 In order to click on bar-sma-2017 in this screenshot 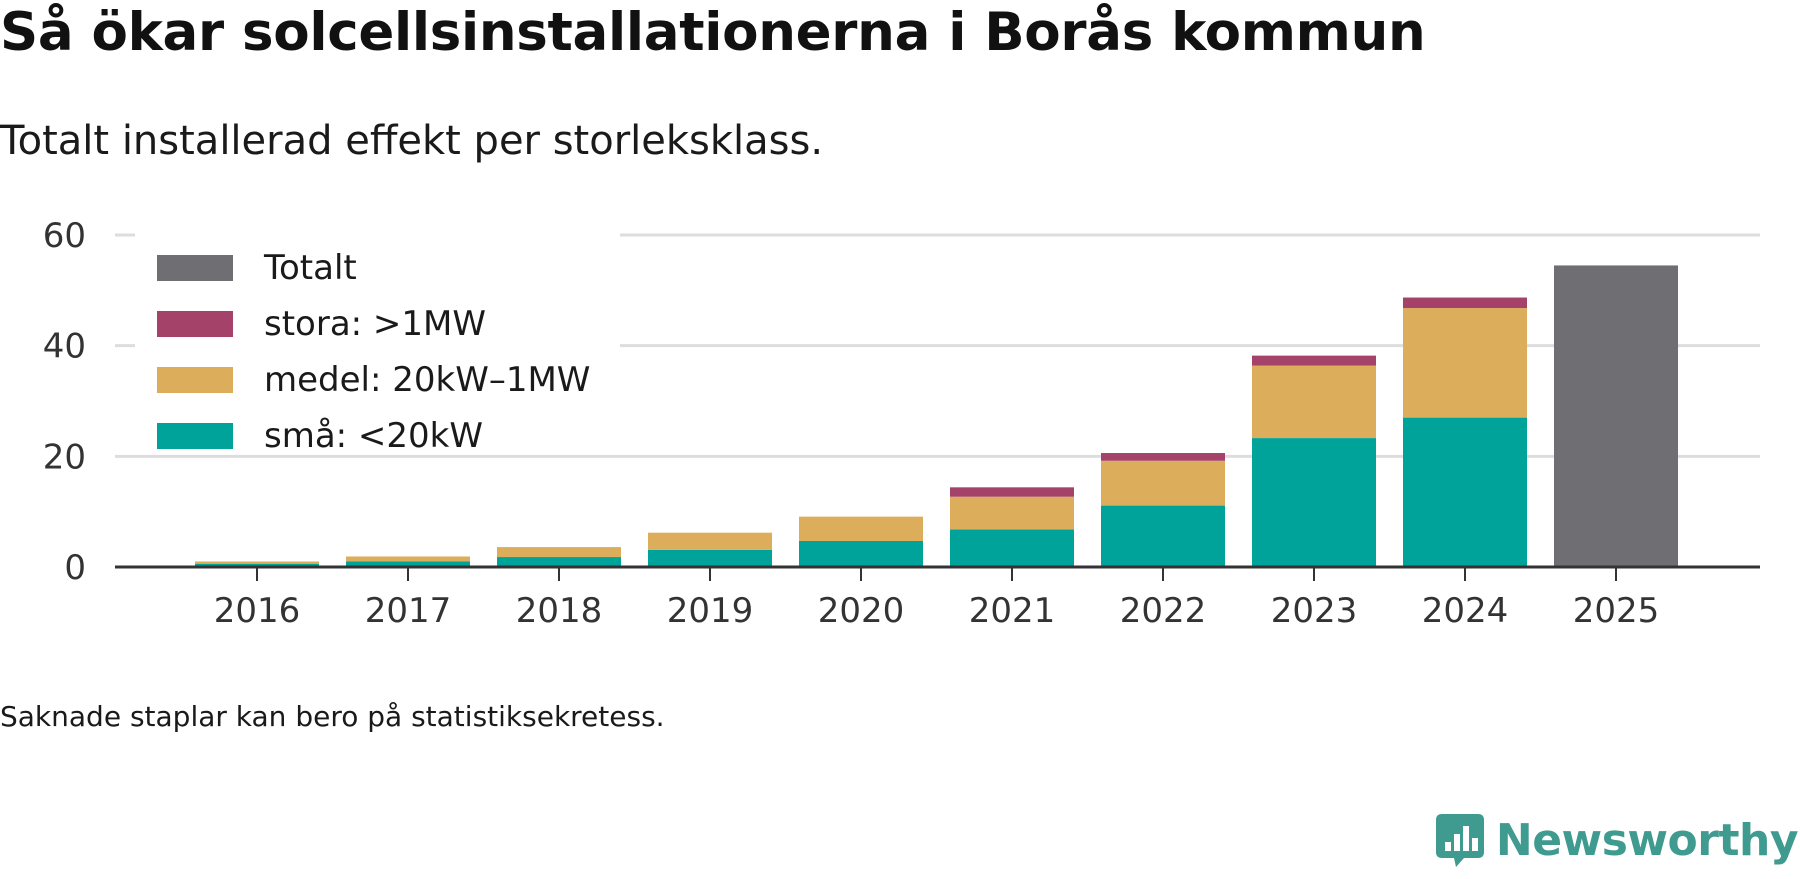, I will do `click(408, 564)`.